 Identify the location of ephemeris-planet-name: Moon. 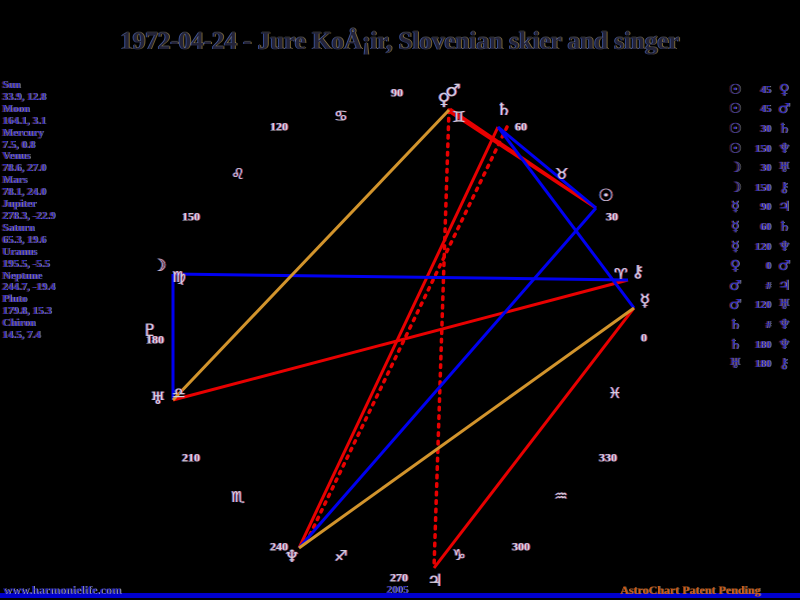
(16, 108).